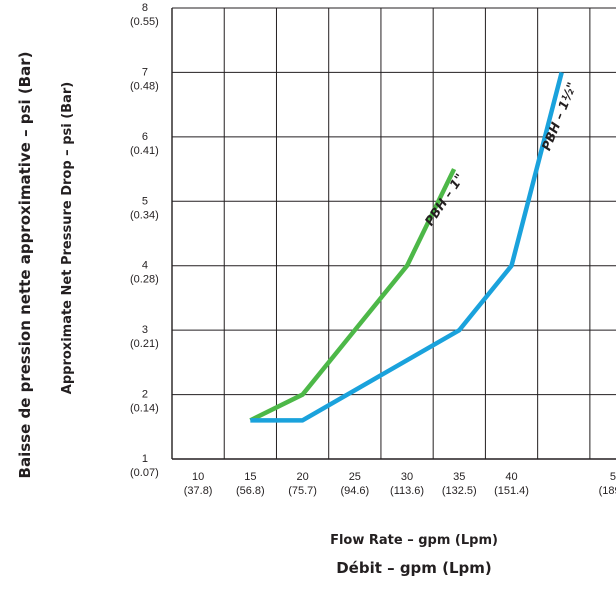  Describe the element at coordinates (511, 477) in the screenshot. I see `x-tick-label: 40` at that location.